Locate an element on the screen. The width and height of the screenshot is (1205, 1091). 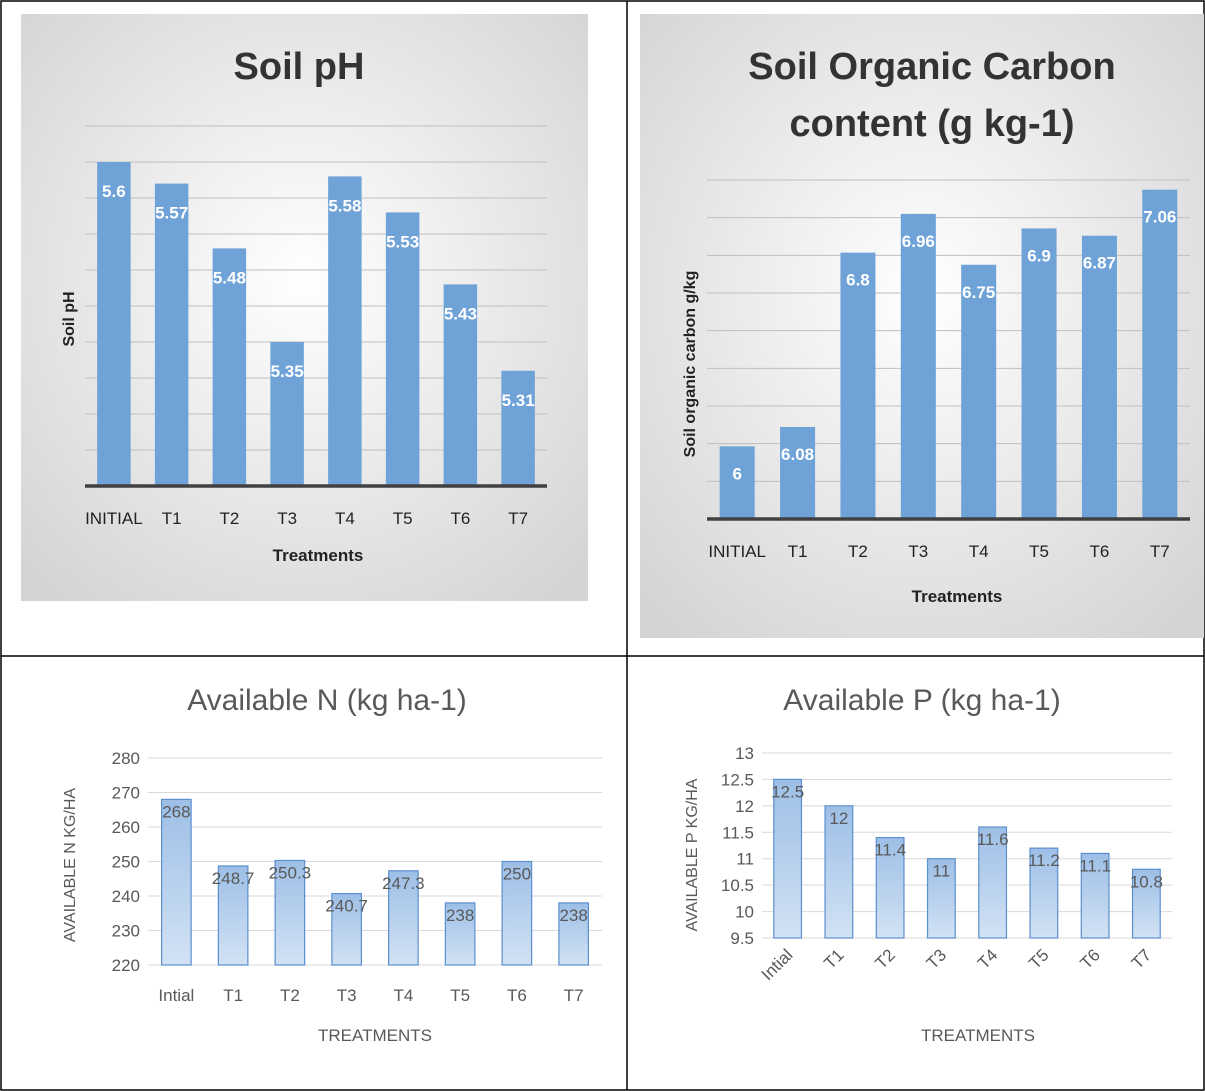
y-tick-label: 280 is located at coordinates (126, 758).